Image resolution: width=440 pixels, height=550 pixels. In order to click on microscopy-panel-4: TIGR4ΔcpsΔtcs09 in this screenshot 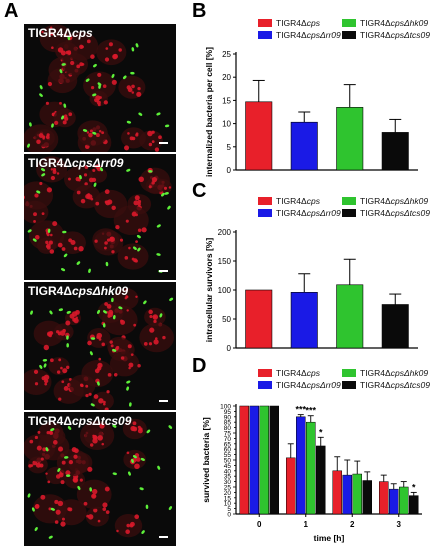, I will do `click(100, 479)`.